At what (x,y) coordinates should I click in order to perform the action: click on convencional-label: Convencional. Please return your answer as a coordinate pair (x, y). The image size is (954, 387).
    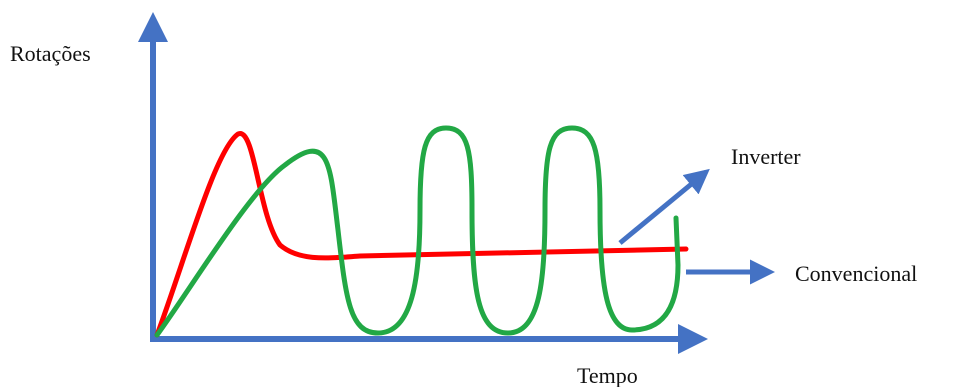
    Looking at the image, I should click on (856, 273).